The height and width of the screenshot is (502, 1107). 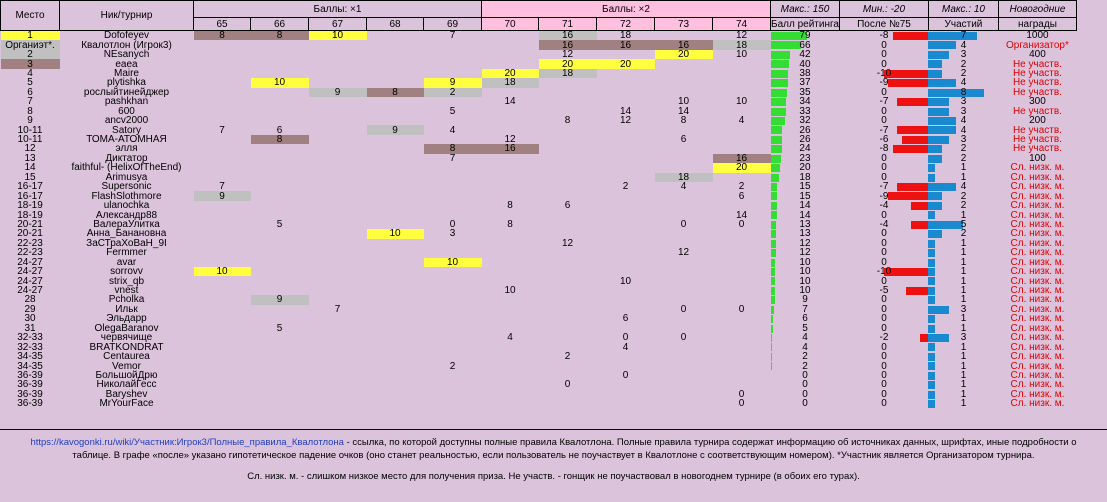 I want to click on after-bar, so click(x=919, y=205).